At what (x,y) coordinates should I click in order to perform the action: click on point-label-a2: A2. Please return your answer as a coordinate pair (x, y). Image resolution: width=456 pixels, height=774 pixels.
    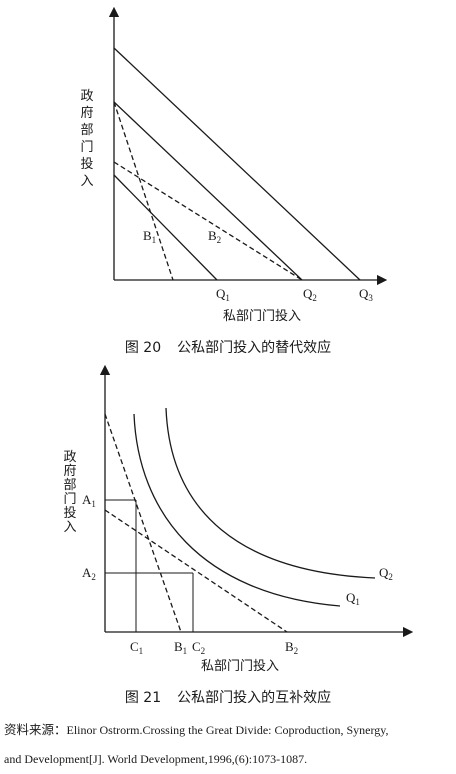
    Looking at the image, I should click on (89, 573).